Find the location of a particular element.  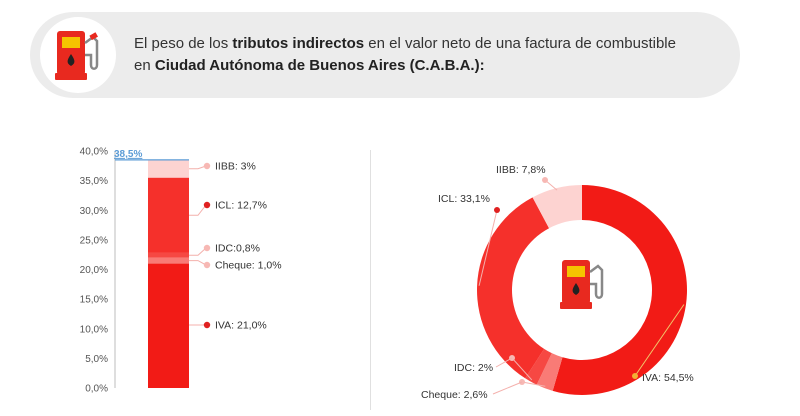

y-tick-label: 20,0% is located at coordinates (94, 270).